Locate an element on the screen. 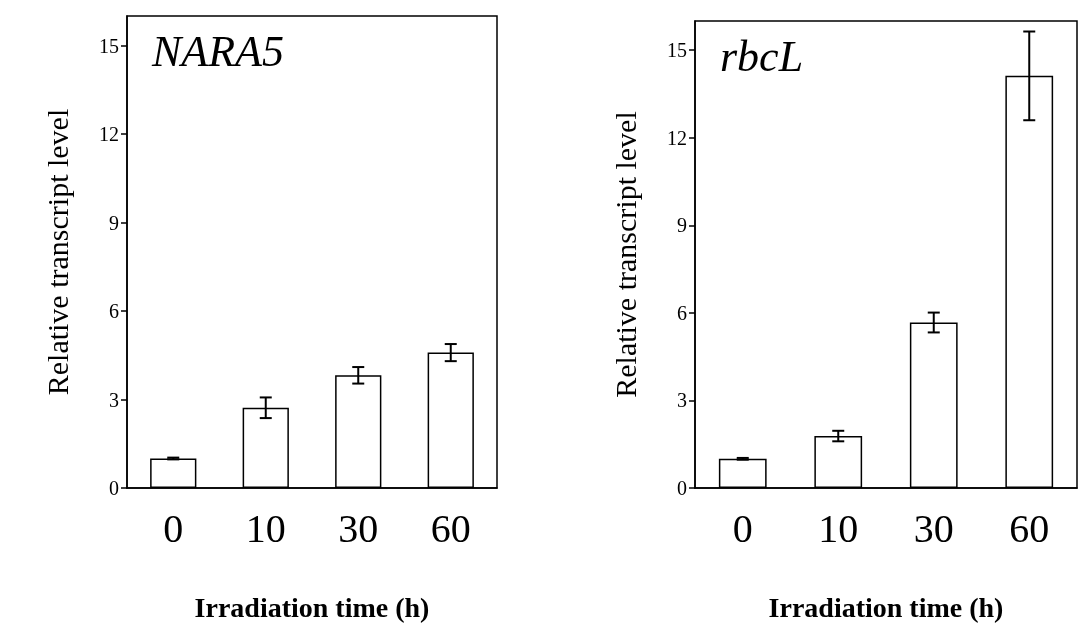  chart-title: NARA5 is located at coordinates (217, 51).